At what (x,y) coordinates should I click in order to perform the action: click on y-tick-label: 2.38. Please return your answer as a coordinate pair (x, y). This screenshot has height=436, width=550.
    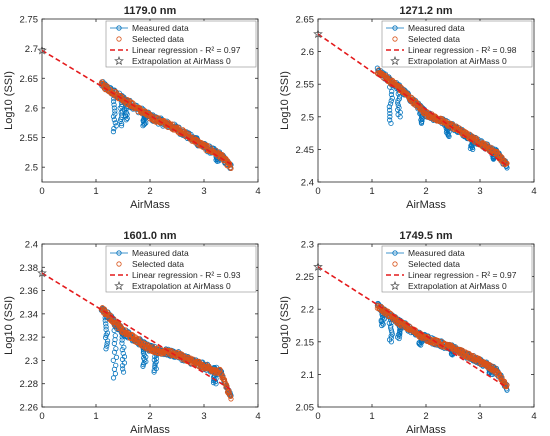
    Looking at the image, I should click on (29, 268).